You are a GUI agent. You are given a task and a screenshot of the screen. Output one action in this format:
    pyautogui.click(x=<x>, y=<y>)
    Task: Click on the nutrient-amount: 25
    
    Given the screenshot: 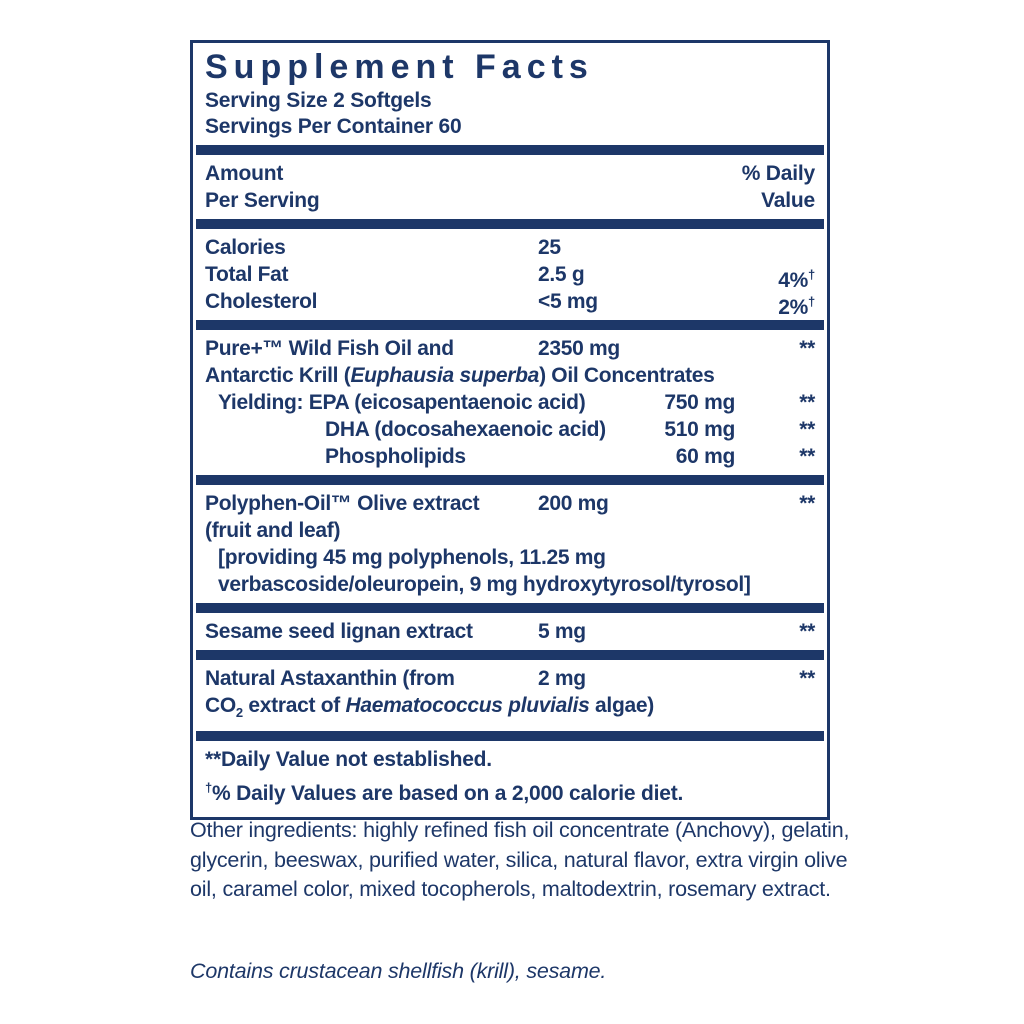 What is the action you would take?
    pyautogui.click(x=549, y=247)
    